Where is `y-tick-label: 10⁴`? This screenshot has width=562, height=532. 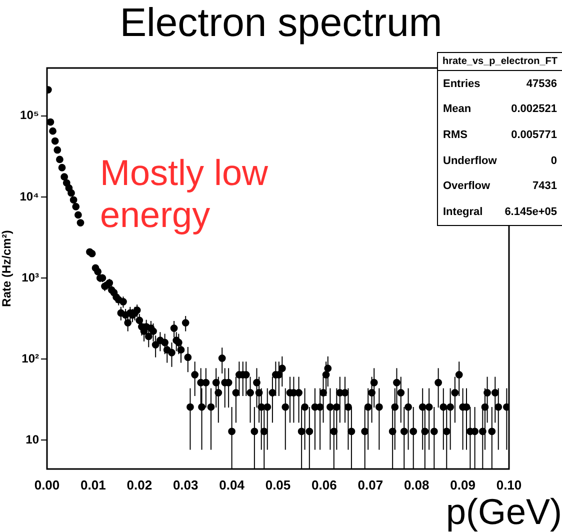
y-tick-label: 10⁴ is located at coordinates (30, 196).